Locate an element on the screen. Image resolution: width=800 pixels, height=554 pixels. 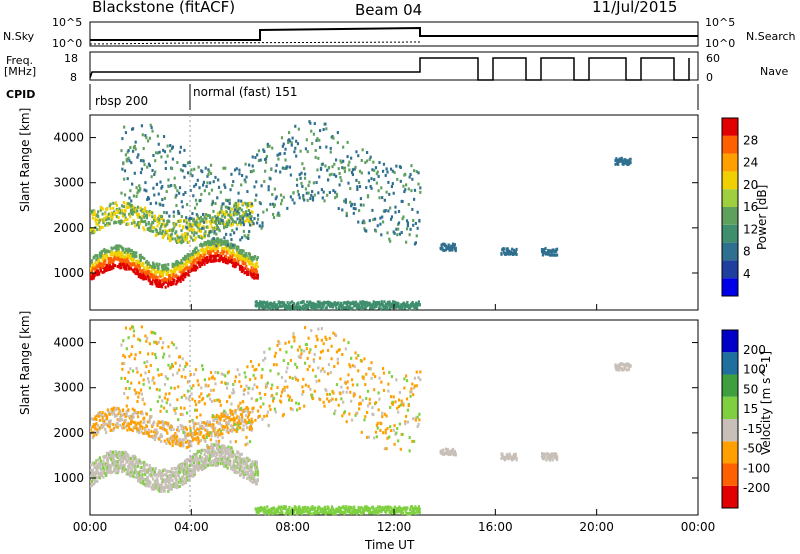
nsearch-label: N.Search is located at coordinates (771, 36).